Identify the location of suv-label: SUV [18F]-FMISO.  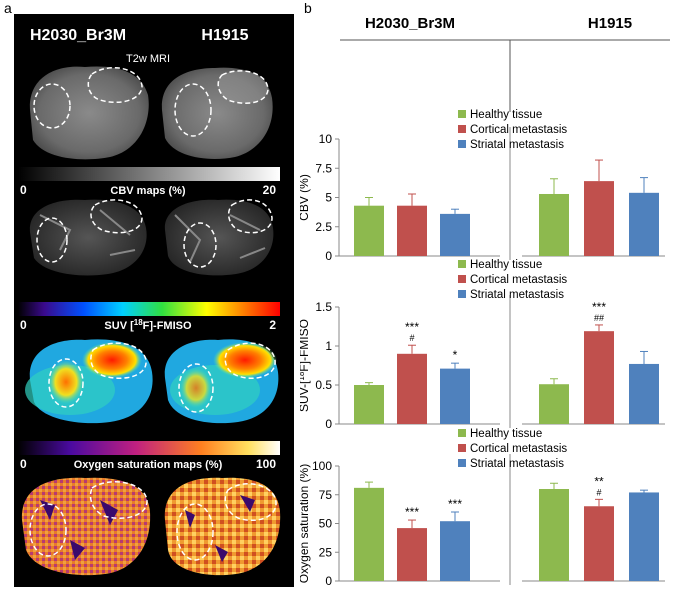
(148, 325).